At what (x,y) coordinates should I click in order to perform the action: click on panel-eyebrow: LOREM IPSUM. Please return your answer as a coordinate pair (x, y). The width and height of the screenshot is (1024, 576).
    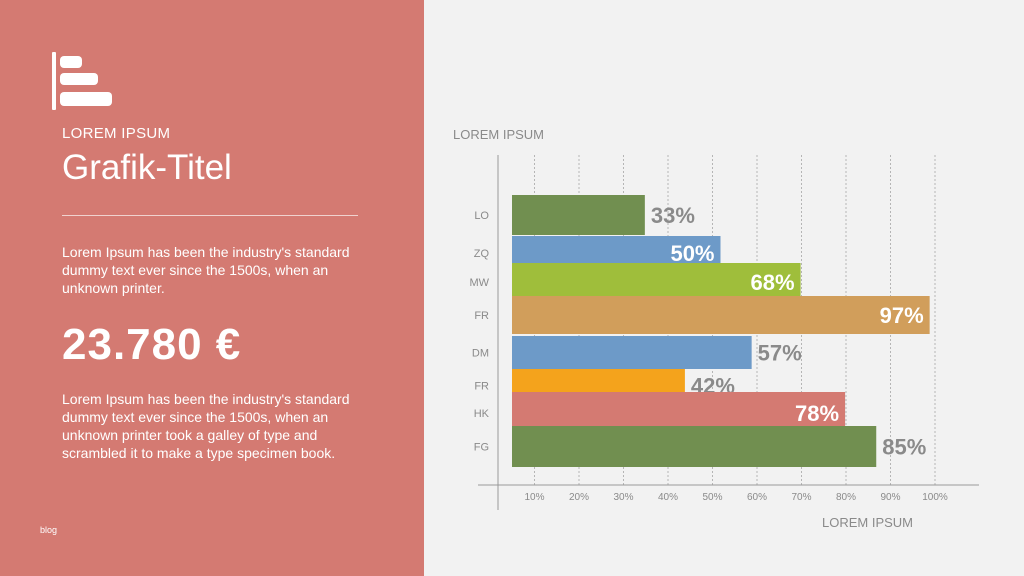
    Looking at the image, I should click on (116, 133).